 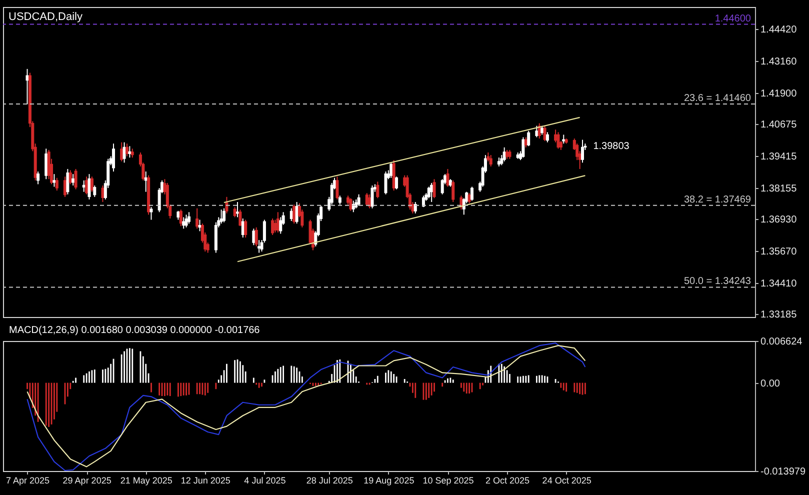 I want to click on x-tick-label: 12 Jun 2025, so click(x=205, y=481).